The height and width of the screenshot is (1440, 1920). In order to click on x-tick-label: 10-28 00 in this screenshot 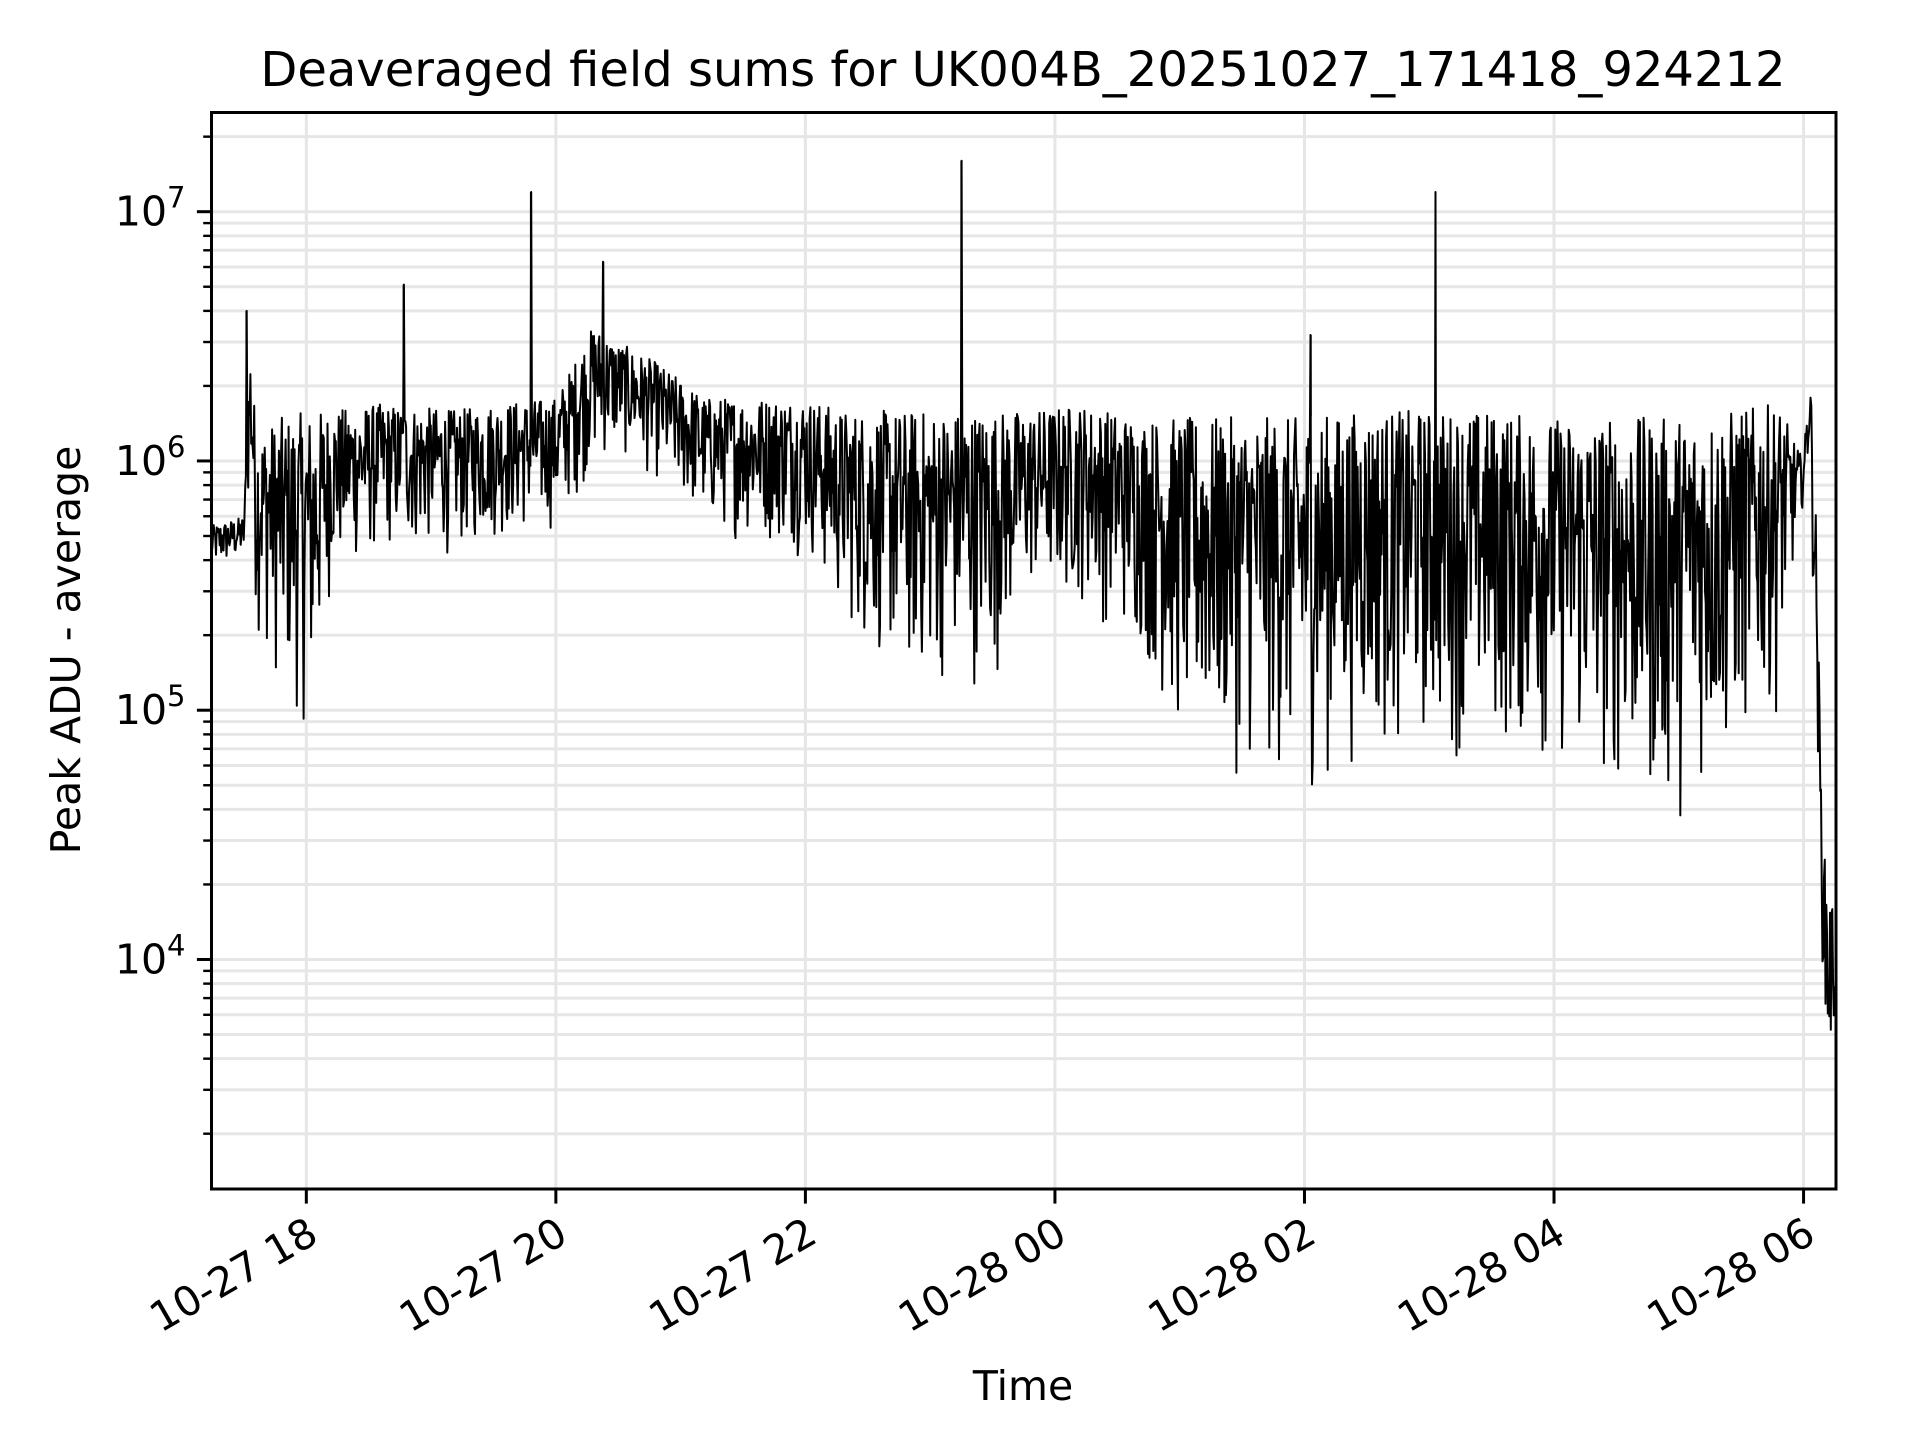, I will do `click(982, 1275)`.